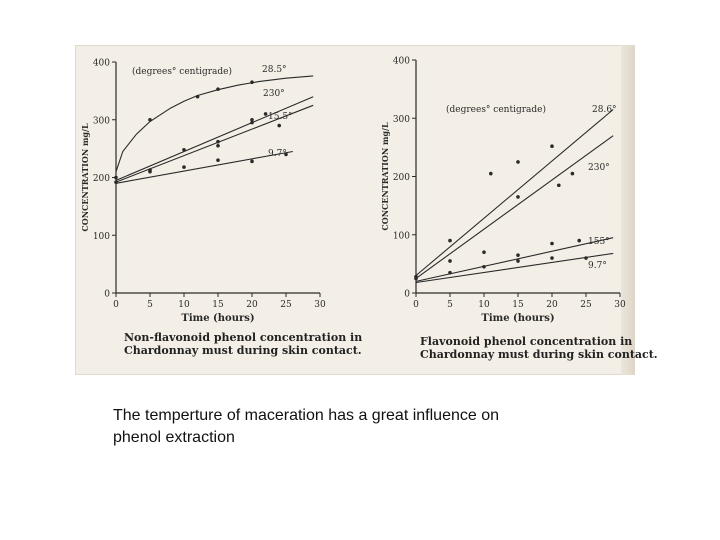  What do you see at coordinates (182, 71) in the screenshot?
I see `left-chart-legend-title: (degrees° centigrade)` at bounding box center [182, 71].